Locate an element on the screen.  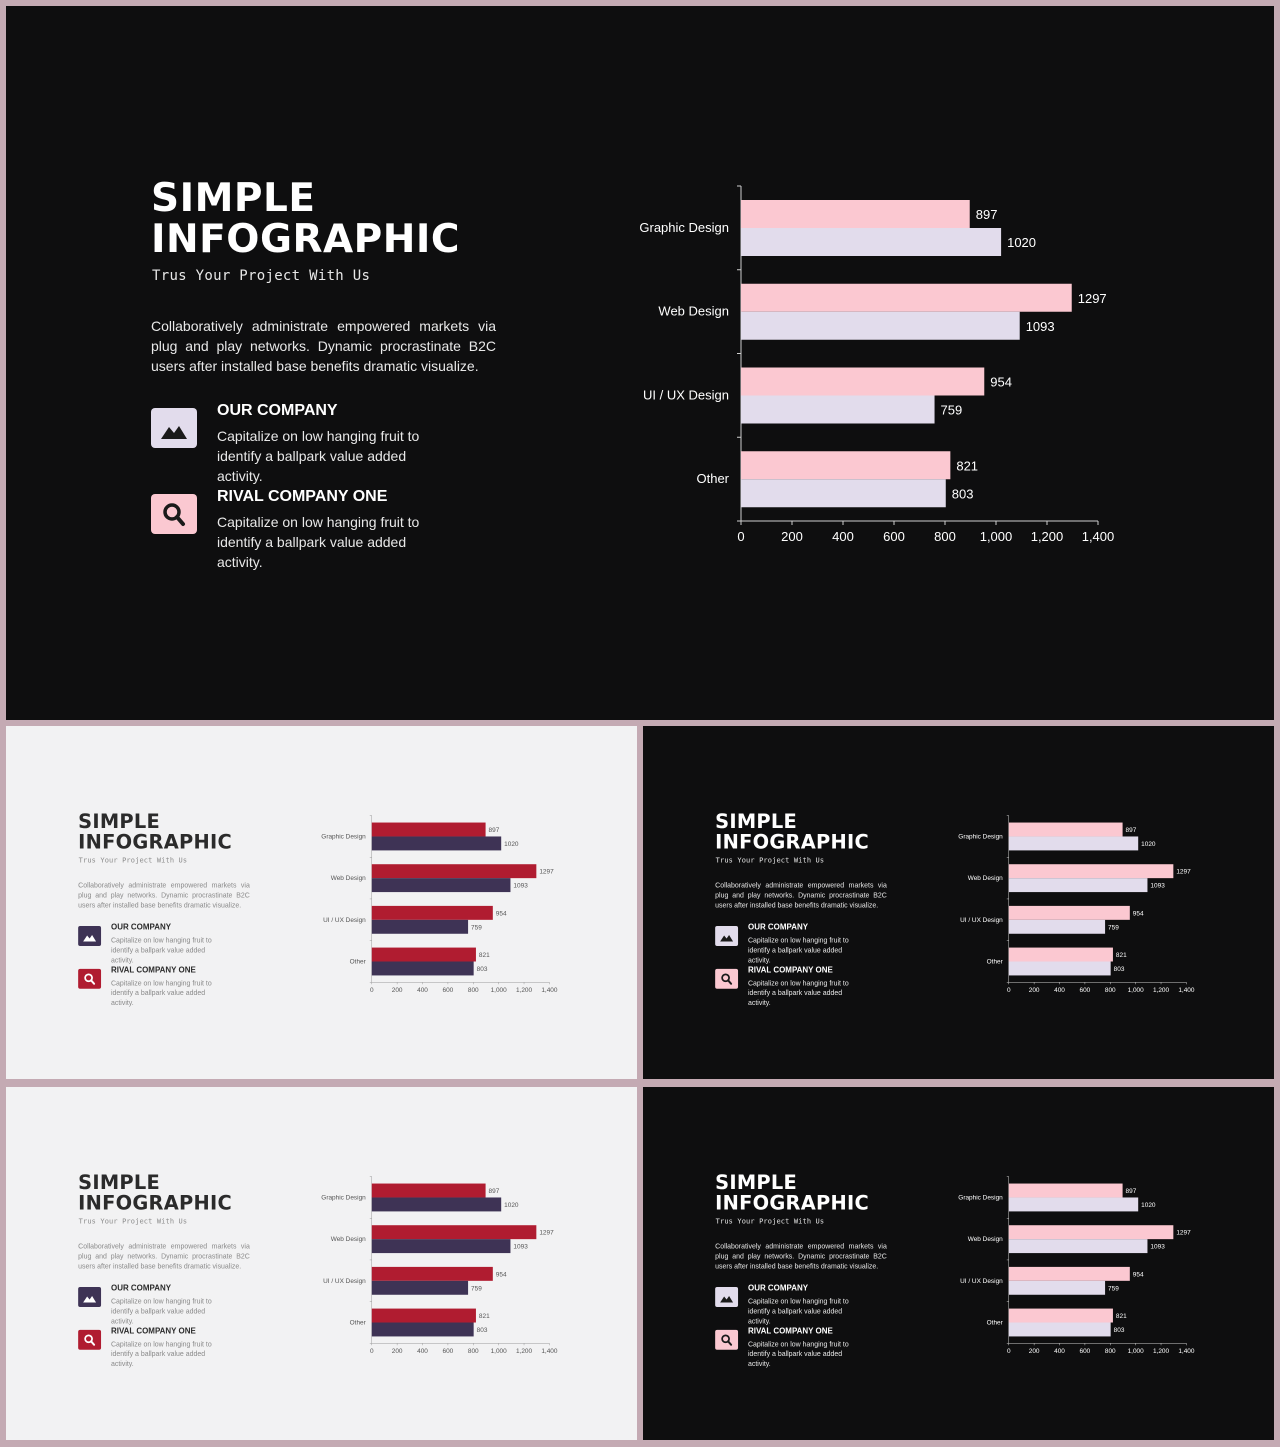
image-icon is located at coordinates (727, 1297).